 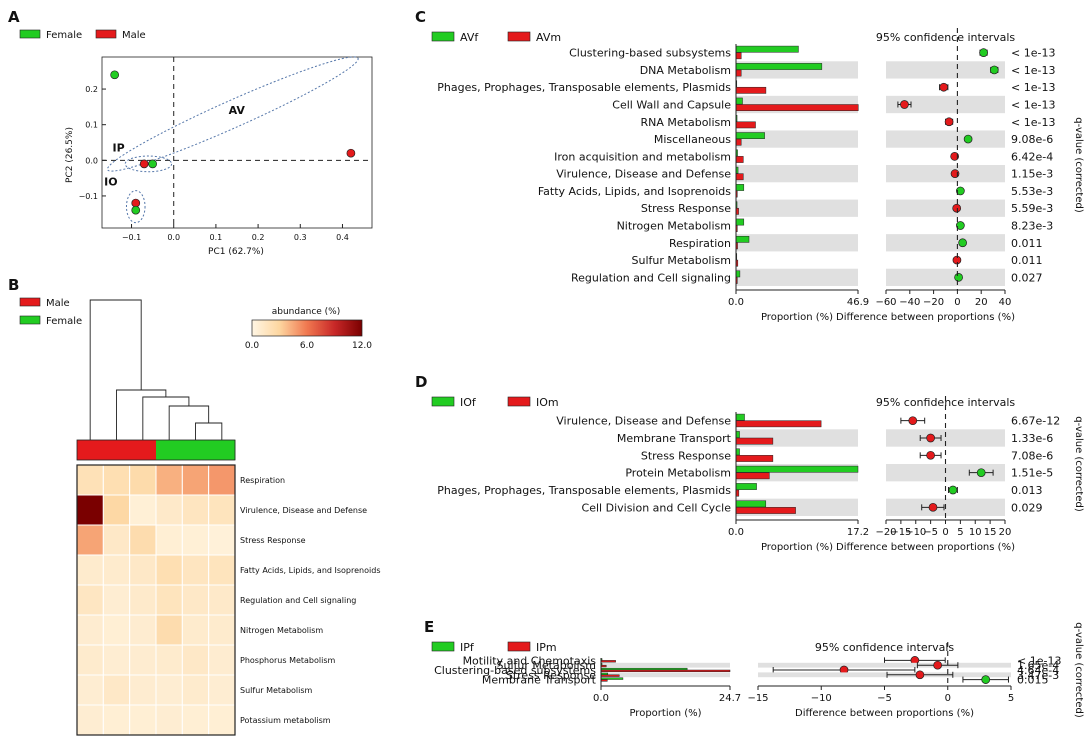 What do you see at coordinates (1027, 507) in the screenshot?
I see `q-value: 0.029` at bounding box center [1027, 507].